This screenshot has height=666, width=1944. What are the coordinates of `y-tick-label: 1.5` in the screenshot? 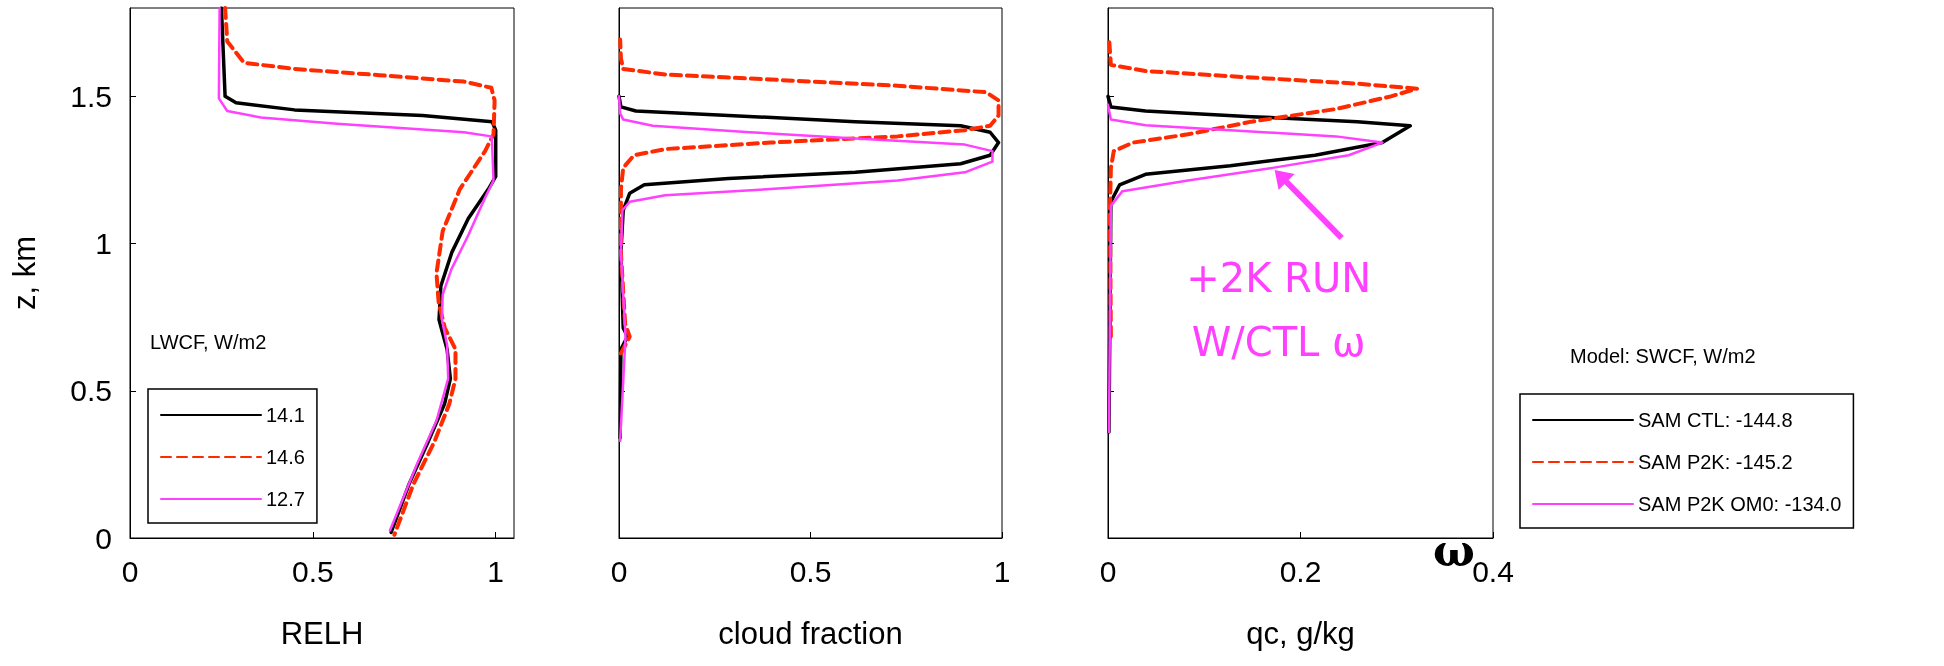 It's located at (91, 96).